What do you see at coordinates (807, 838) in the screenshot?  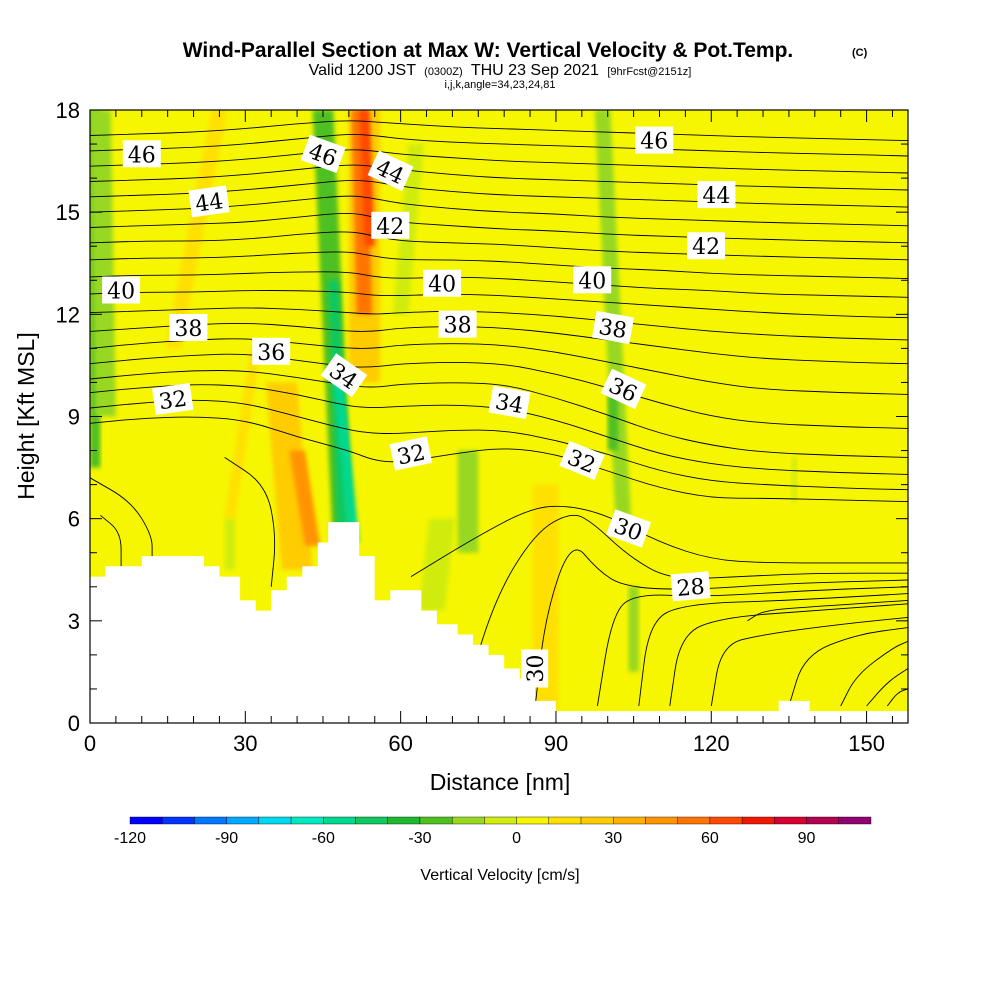 I see `colorbar-tick-label: 90` at bounding box center [807, 838].